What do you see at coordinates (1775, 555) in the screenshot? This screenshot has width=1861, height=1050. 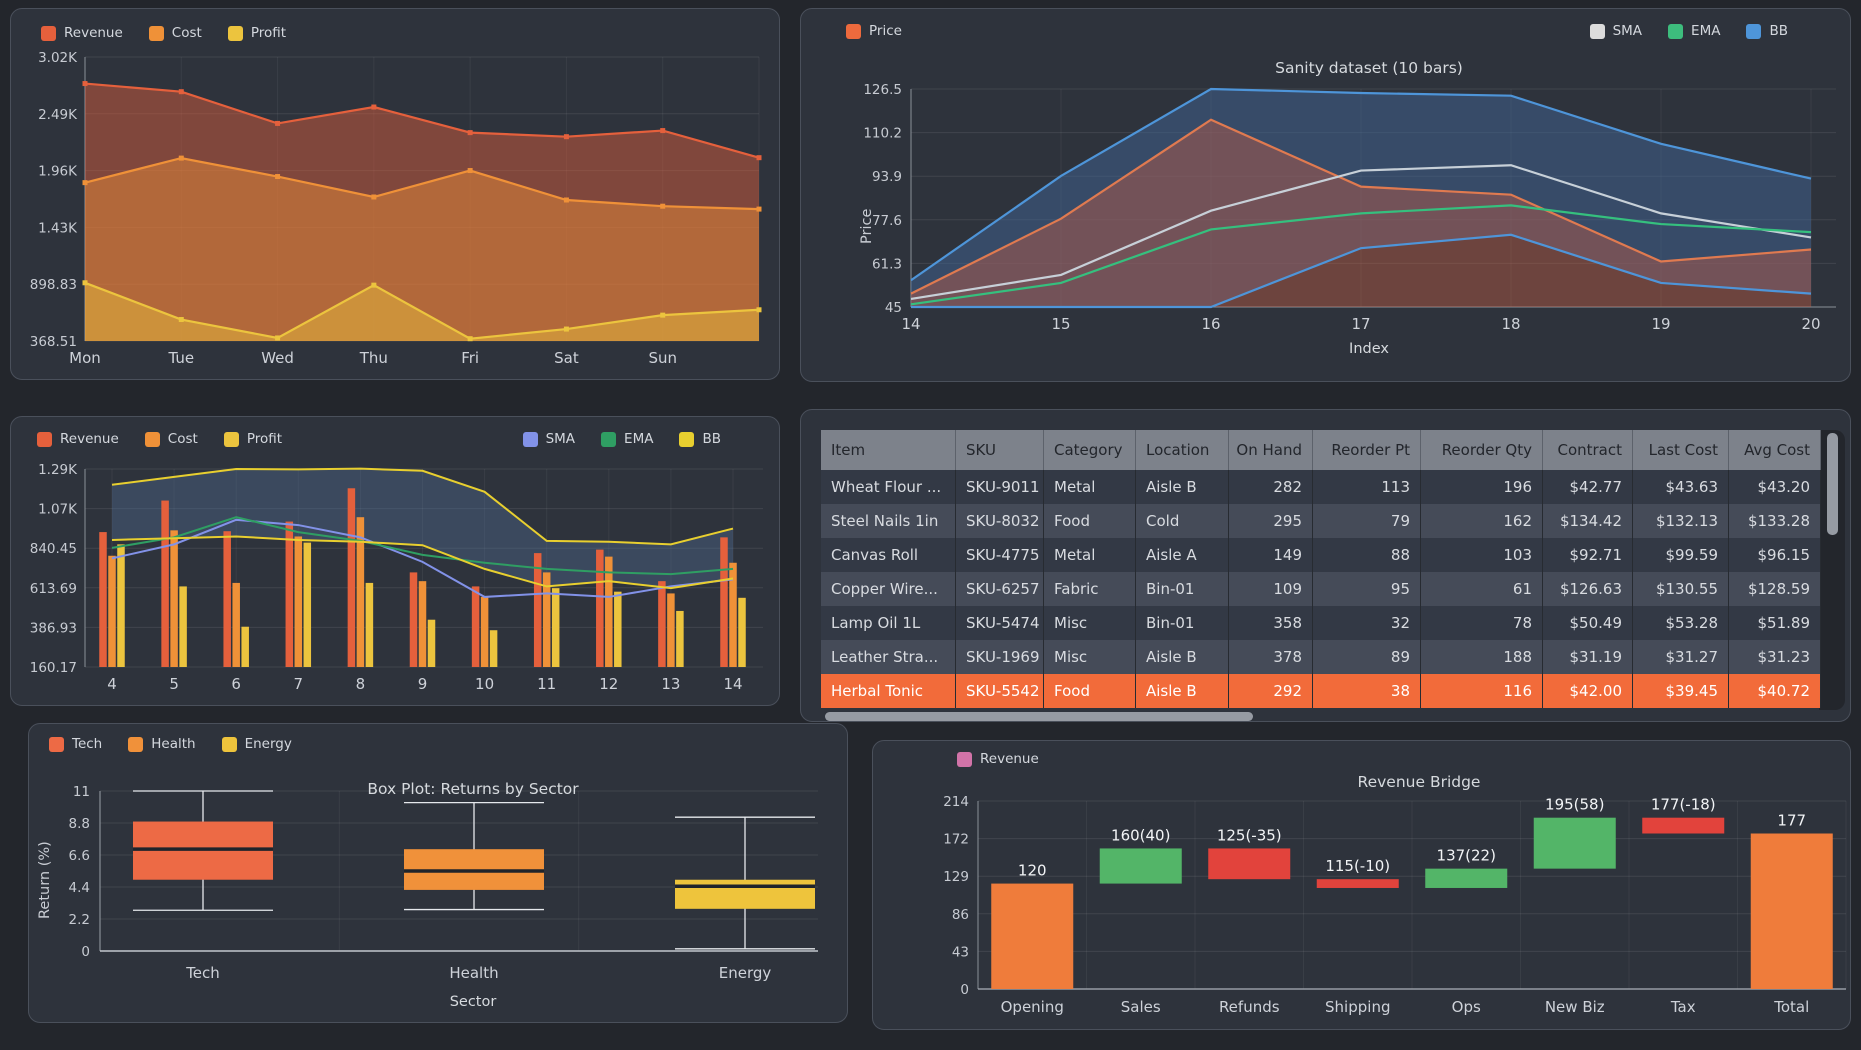 I see `table-cell: $96.15` at bounding box center [1775, 555].